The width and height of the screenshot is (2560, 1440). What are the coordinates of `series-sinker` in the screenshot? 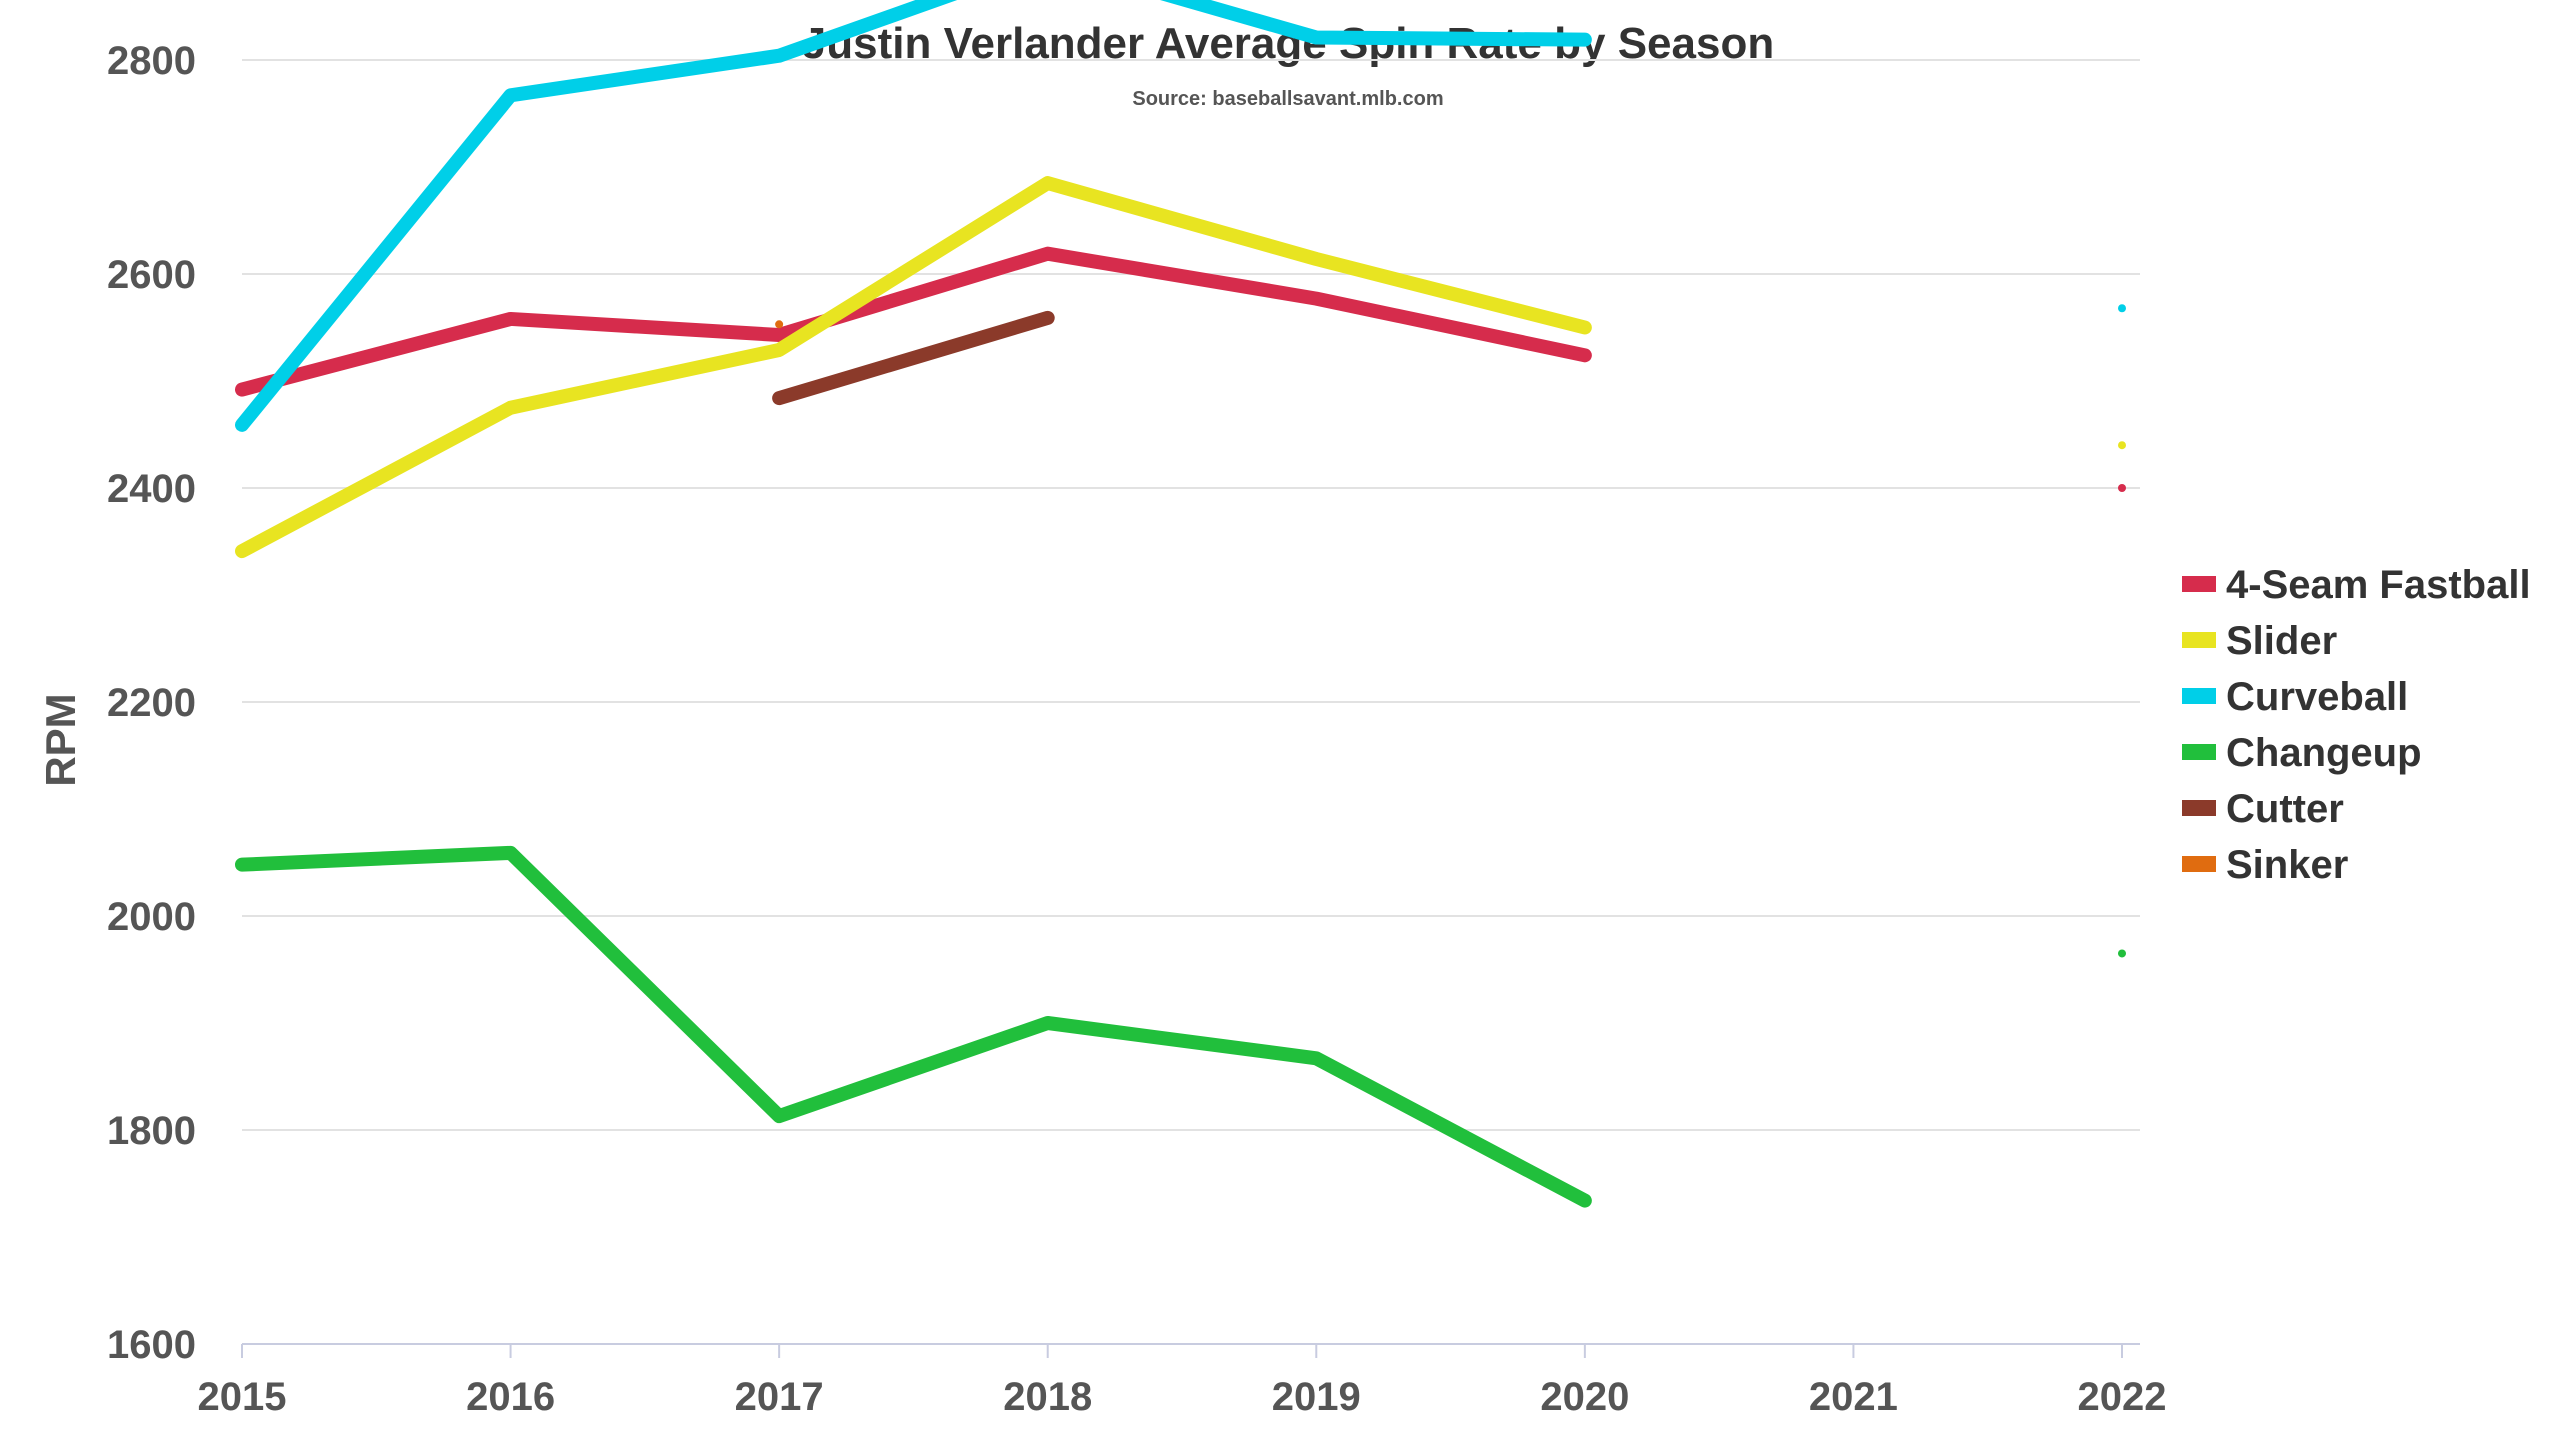 It's located at (779, 324).